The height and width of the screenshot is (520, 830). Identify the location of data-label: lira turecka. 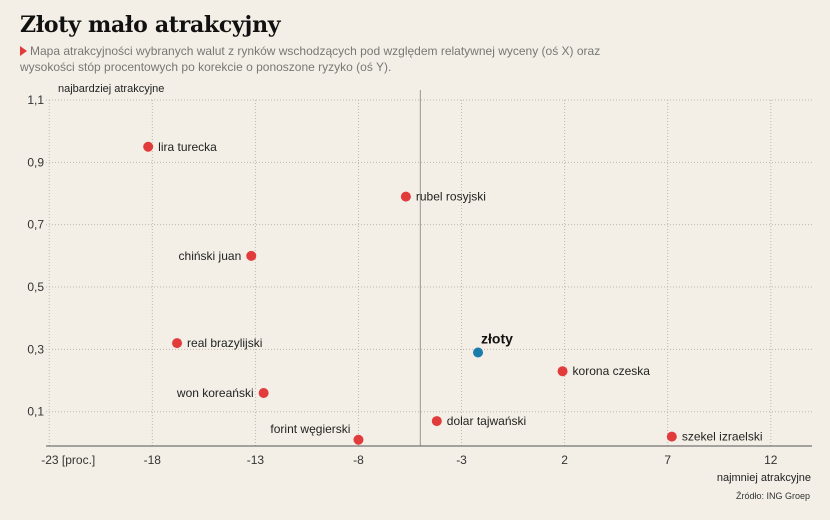
(187, 147).